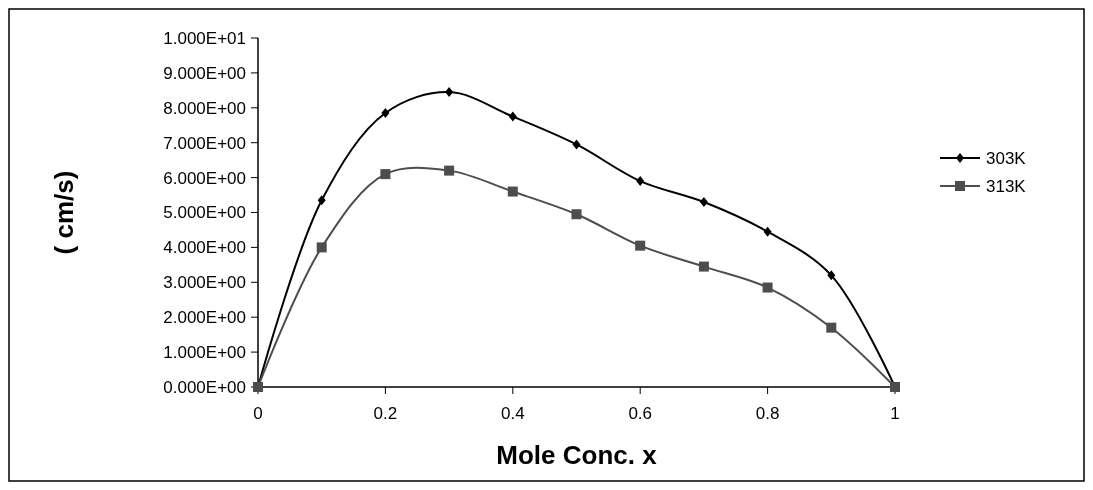 Image resolution: width=1093 pixels, height=490 pixels. I want to click on y-tick-label: 1.000E+01, so click(204, 38).